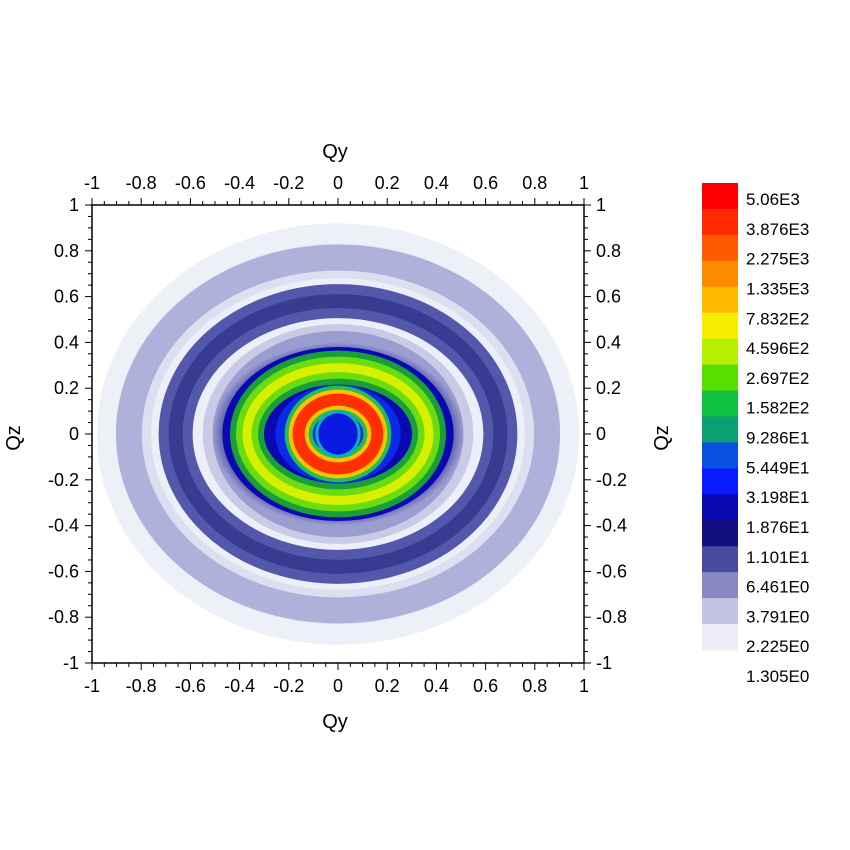 This screenshot has height=850, width=850. Describe the element at coordinates (63, 571) in the screenshot. I see `y-tick-label-left: -0.6` at that location.